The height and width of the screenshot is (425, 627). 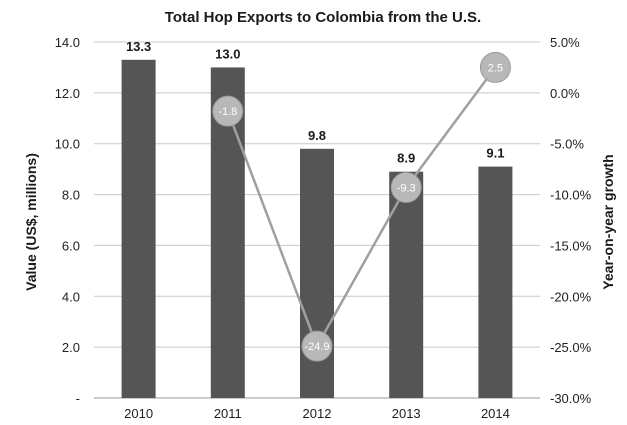 What do you see at coordinates (571, 296) in the screenshot?
I see `y2-tick-label: -20.0%` at bounding box center [571, 296].